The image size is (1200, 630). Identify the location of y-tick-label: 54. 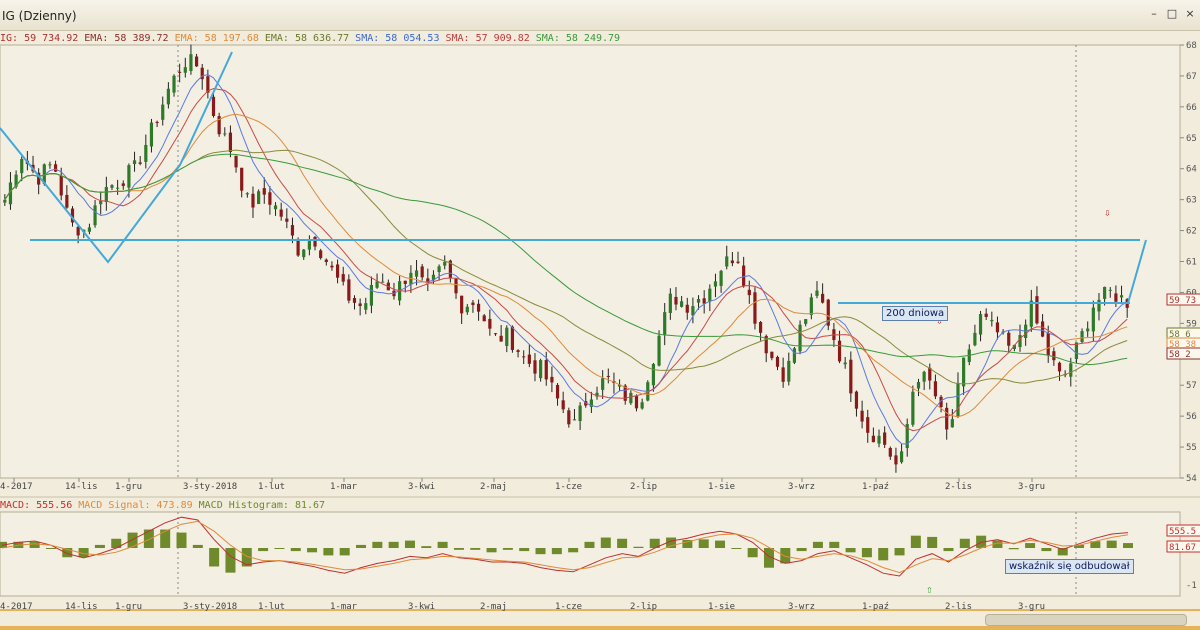
(1191, 479).